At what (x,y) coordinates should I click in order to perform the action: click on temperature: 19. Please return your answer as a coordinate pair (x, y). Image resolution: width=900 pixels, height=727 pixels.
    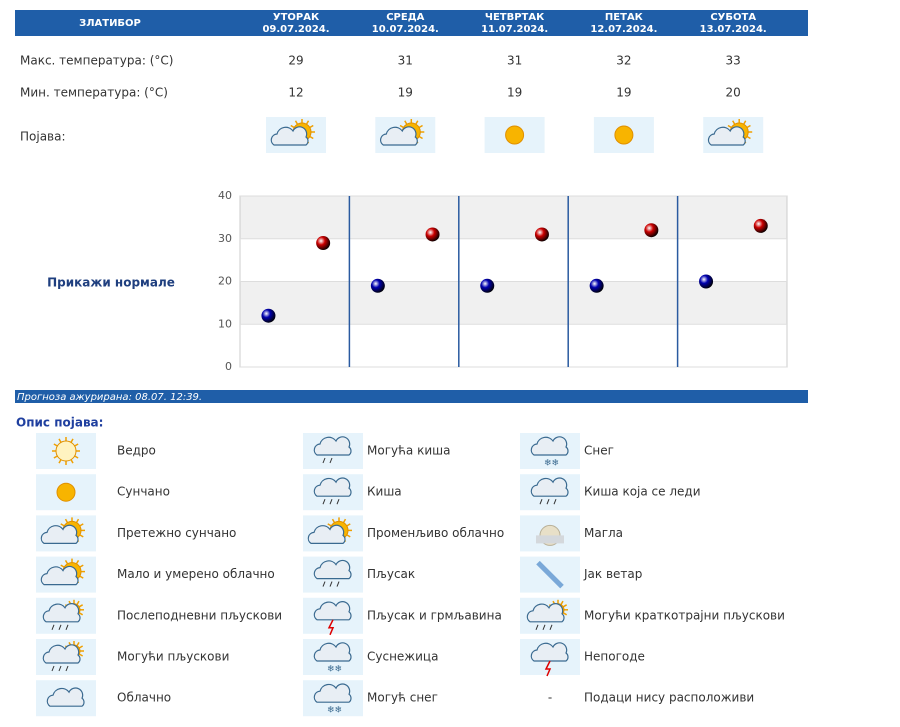
    Looking at the image, I should click on (623, 93).